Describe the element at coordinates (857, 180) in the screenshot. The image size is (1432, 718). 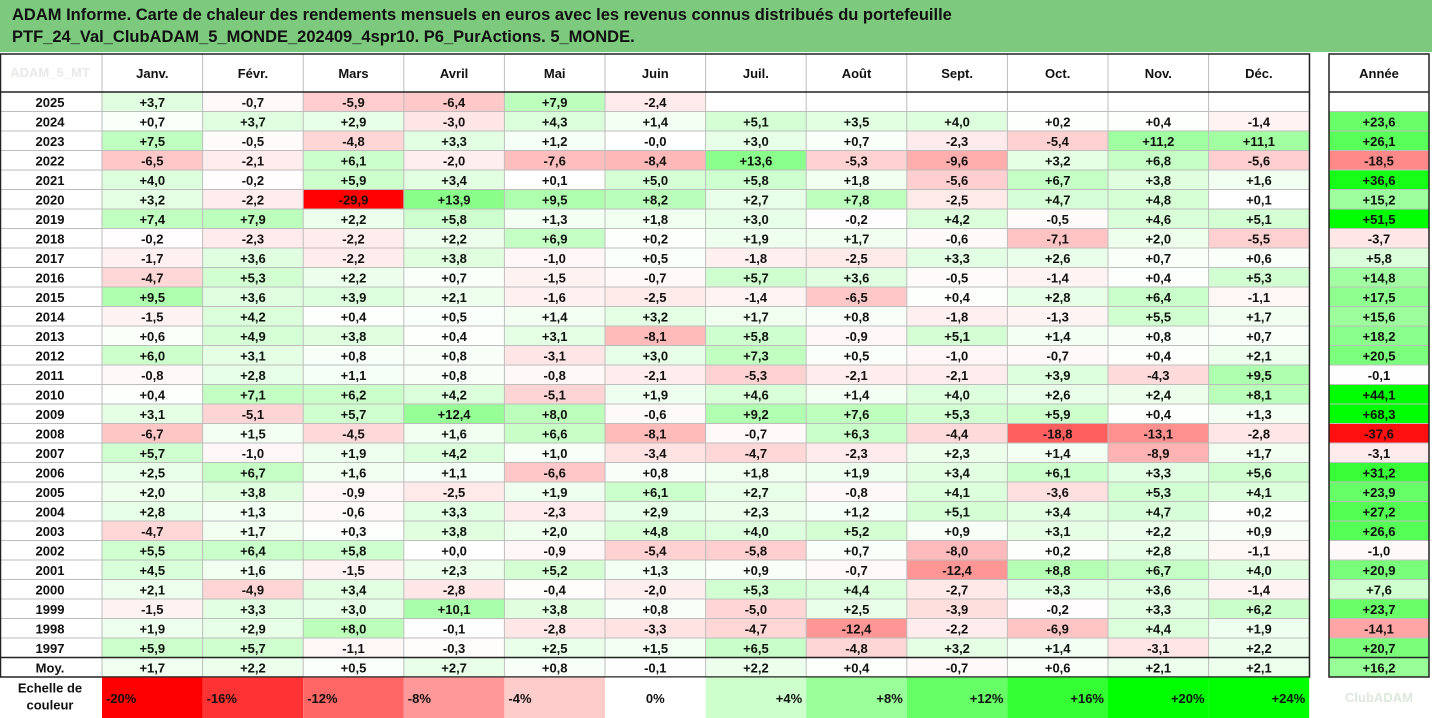
I see `cell-value: +1,8` at that location.